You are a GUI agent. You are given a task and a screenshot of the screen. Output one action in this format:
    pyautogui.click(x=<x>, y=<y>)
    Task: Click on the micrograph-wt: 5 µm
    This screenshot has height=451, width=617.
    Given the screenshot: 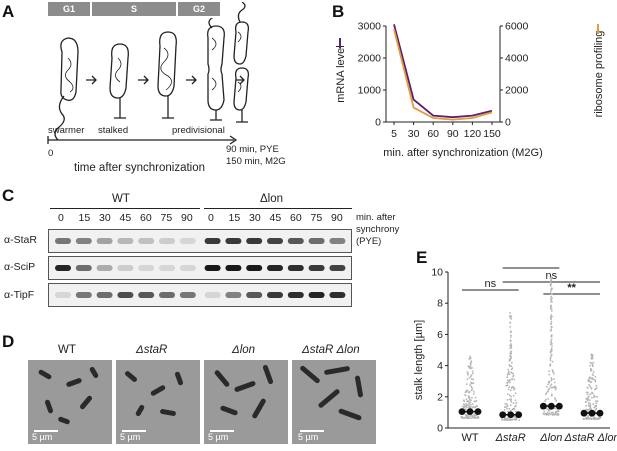 What is the action you would take?
    pyautogui.click(x=70, y=402)
    